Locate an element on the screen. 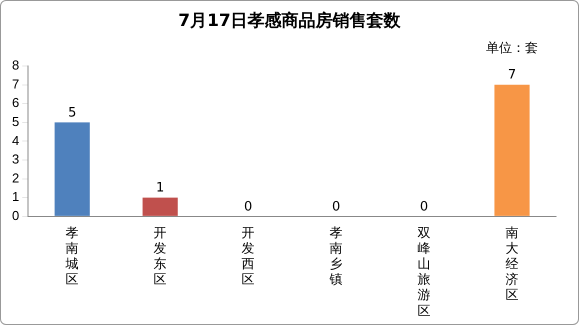 This screenshot has width=579, height=325. chart-title: 7月17日孝感商品房销售套数 is located at coordinates (289, 21).